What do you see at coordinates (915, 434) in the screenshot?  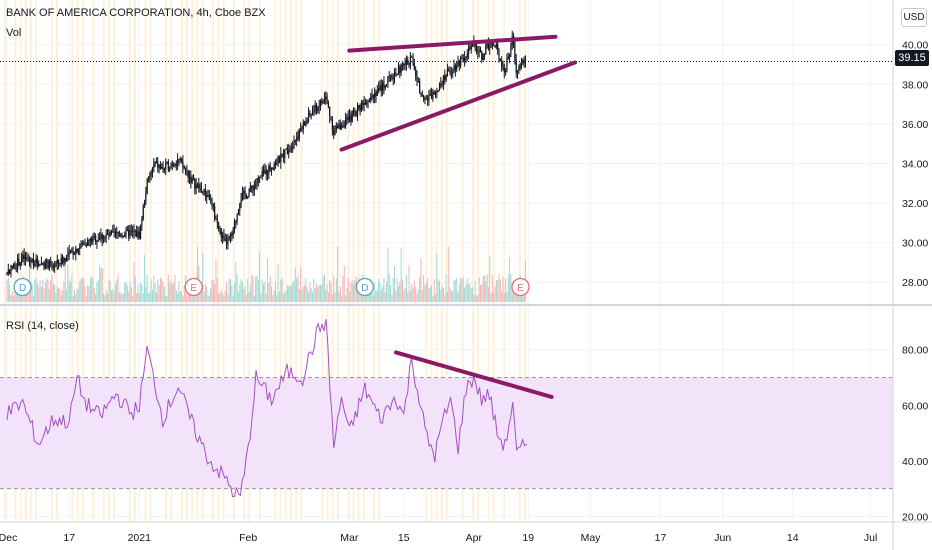 I see `rsi-axis: 80.00 60.00 40.00 20.00` at bounding box center [915, 434].